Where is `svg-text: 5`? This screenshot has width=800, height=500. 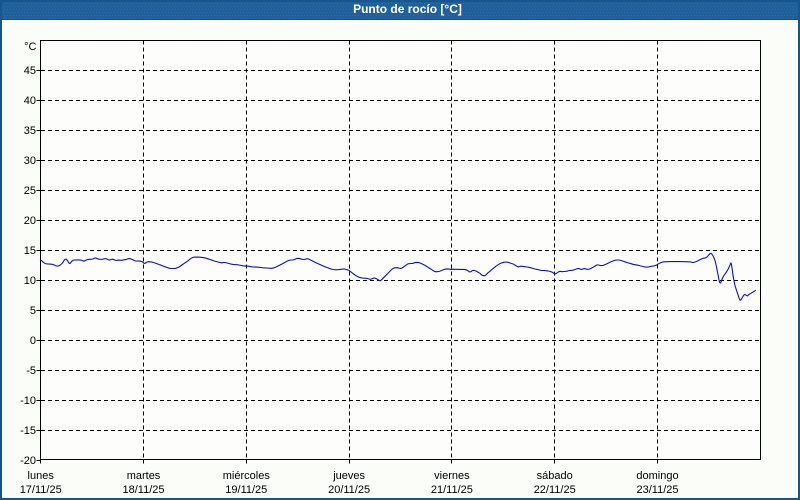 svg-text: 5 is located at coordinates (33, 311).